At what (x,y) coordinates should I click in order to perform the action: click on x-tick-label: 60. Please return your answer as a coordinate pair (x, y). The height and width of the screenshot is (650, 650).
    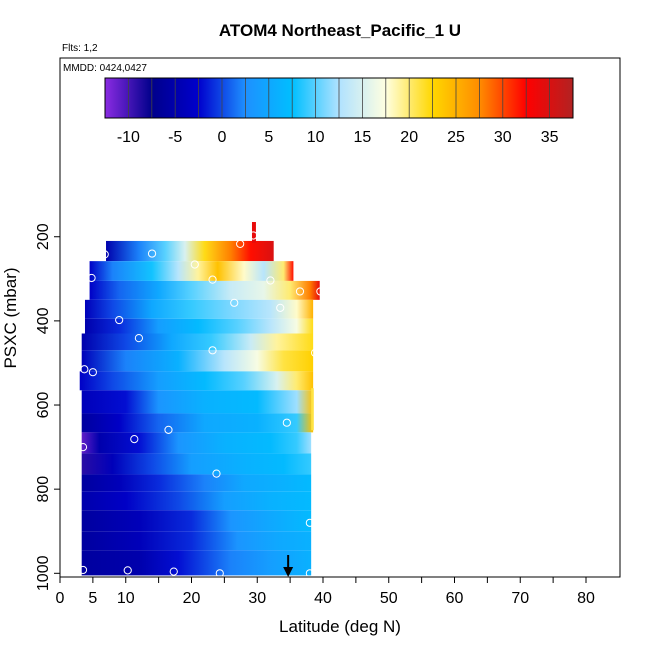
    Looking at the image, I should click on (455, 598).